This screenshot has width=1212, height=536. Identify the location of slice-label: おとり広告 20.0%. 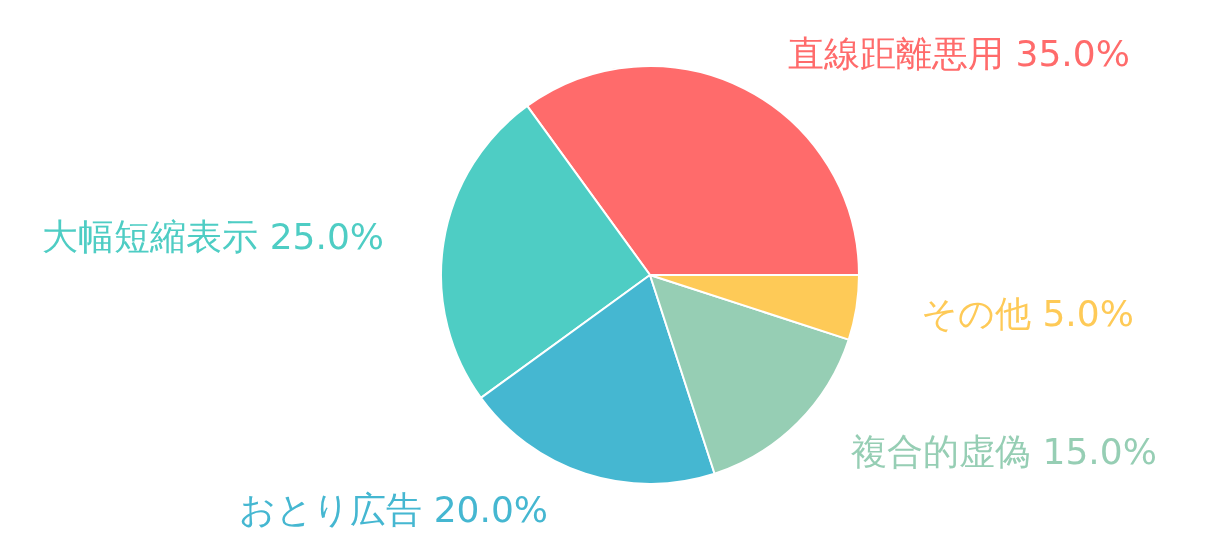
(394, 509).